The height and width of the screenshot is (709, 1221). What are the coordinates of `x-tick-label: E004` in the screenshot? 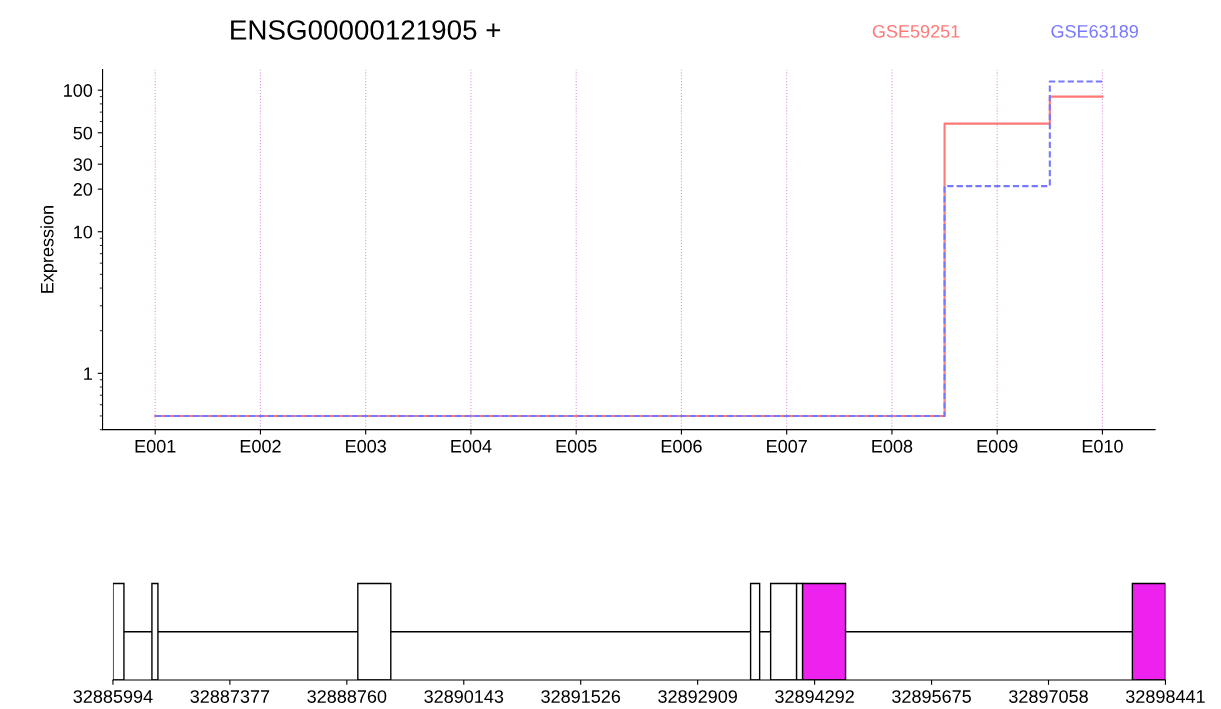 It's located at (471, 446).